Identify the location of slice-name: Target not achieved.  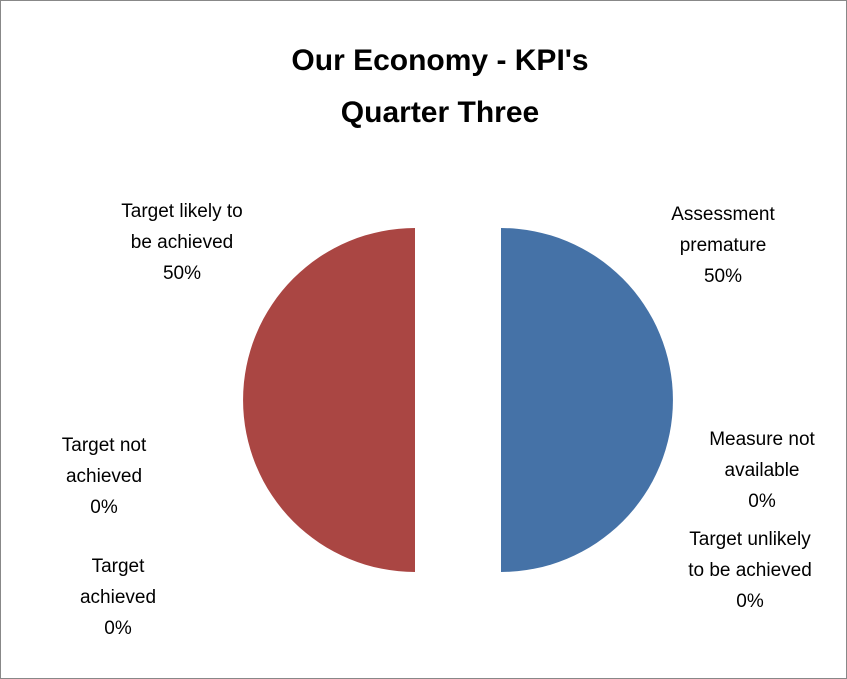
(104, 461).